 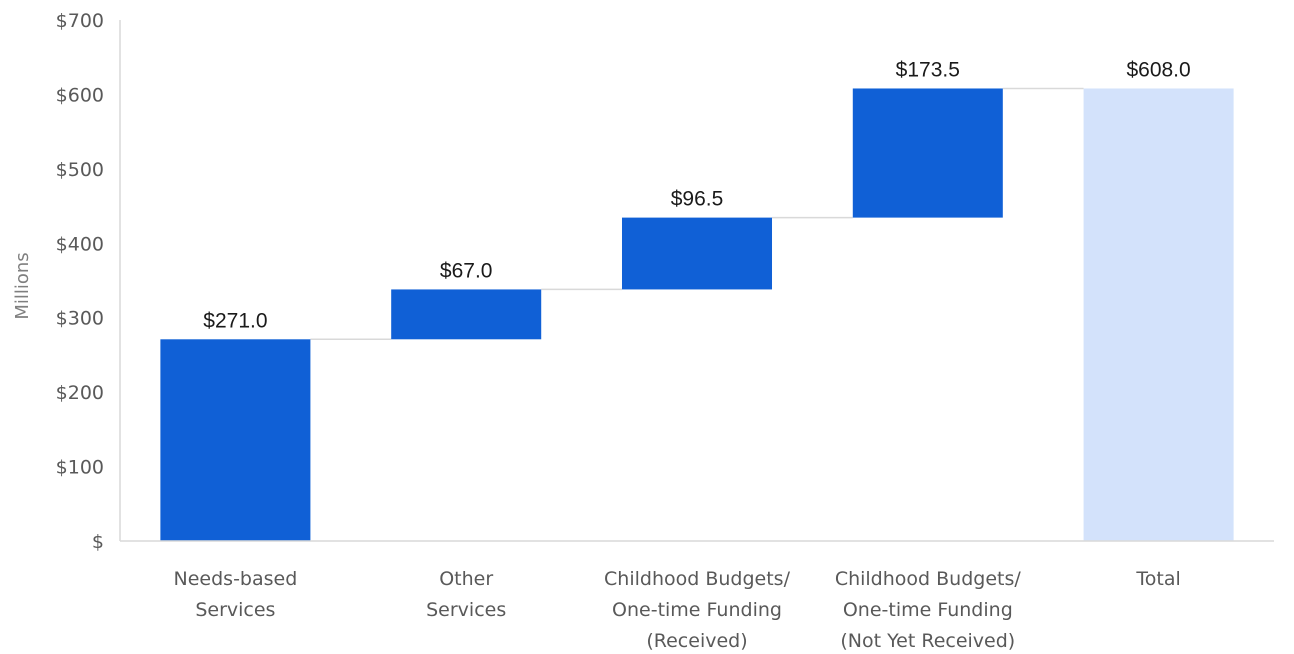 I want to click on data-label: $96.5, so click(x=697, y=199).